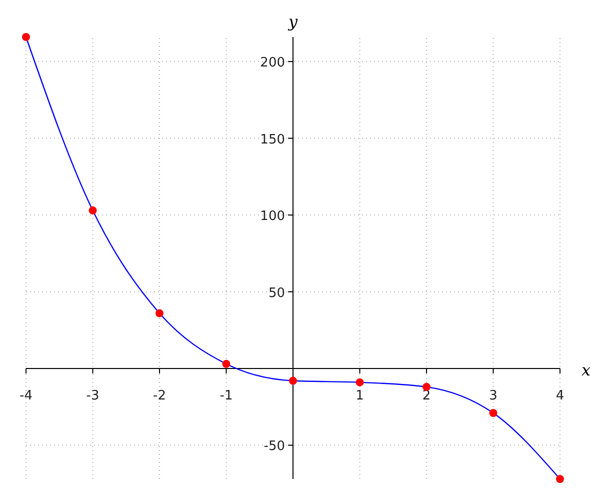 The image size is (600, 500). I want to click on x-tick-label: -2, so click(159, 396).